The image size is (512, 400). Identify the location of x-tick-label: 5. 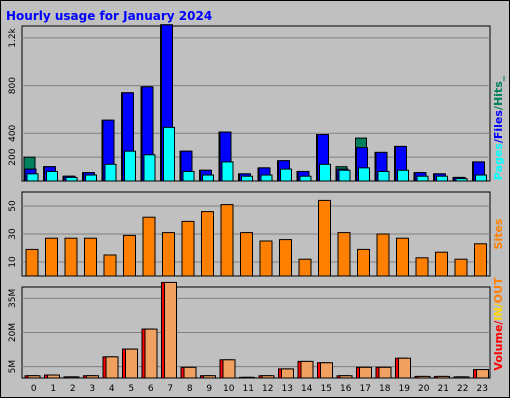
(131, 389).